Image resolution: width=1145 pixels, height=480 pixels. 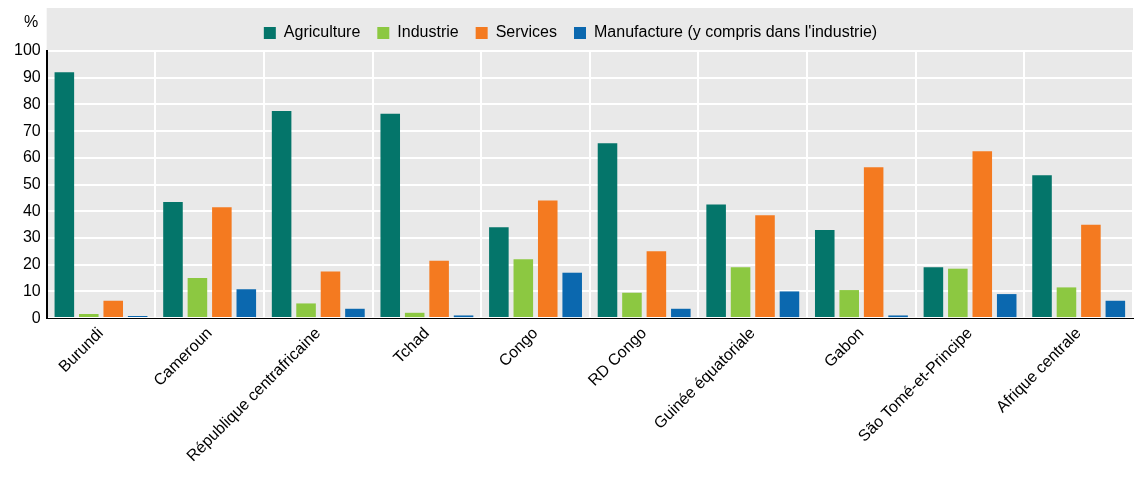 What do you see at coordinates (31, 237) in the screenshot?
I see `y-tick-label: 30` at bounding box center [31, 237].